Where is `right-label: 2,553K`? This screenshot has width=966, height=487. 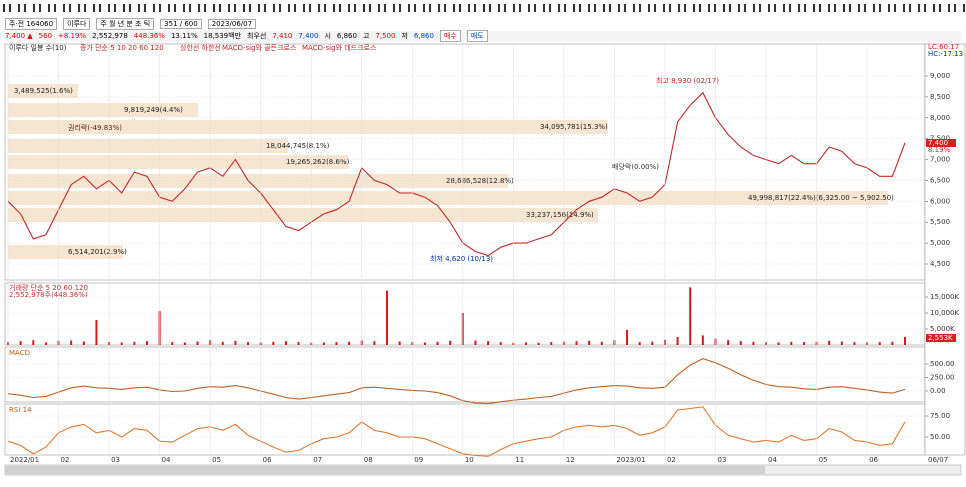 right-label: 2,553K is located at coordinates (940, 338).